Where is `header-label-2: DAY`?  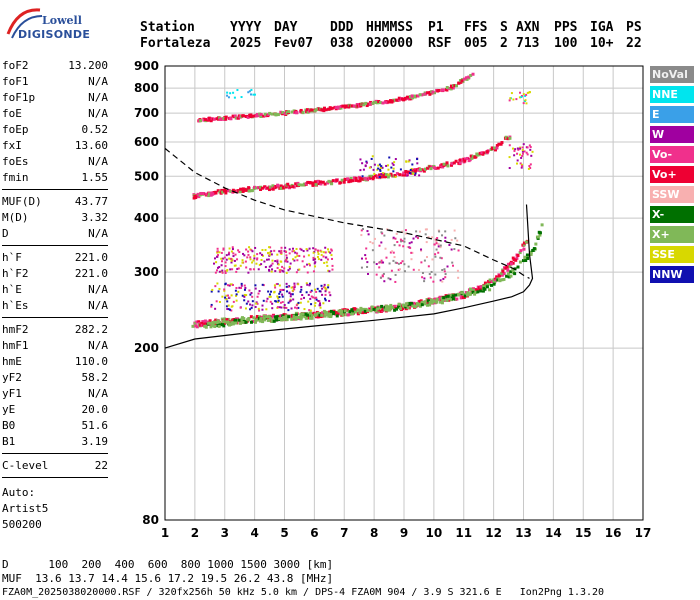 header-label-2: DAY is located at coordinates (286, 27).